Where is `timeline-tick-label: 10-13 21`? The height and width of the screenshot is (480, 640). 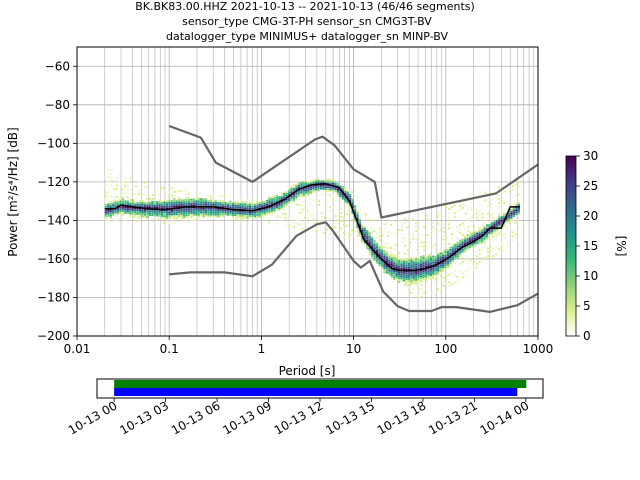
timeline-tick-label: 10-13 21 is located at coordinates (453, 417).